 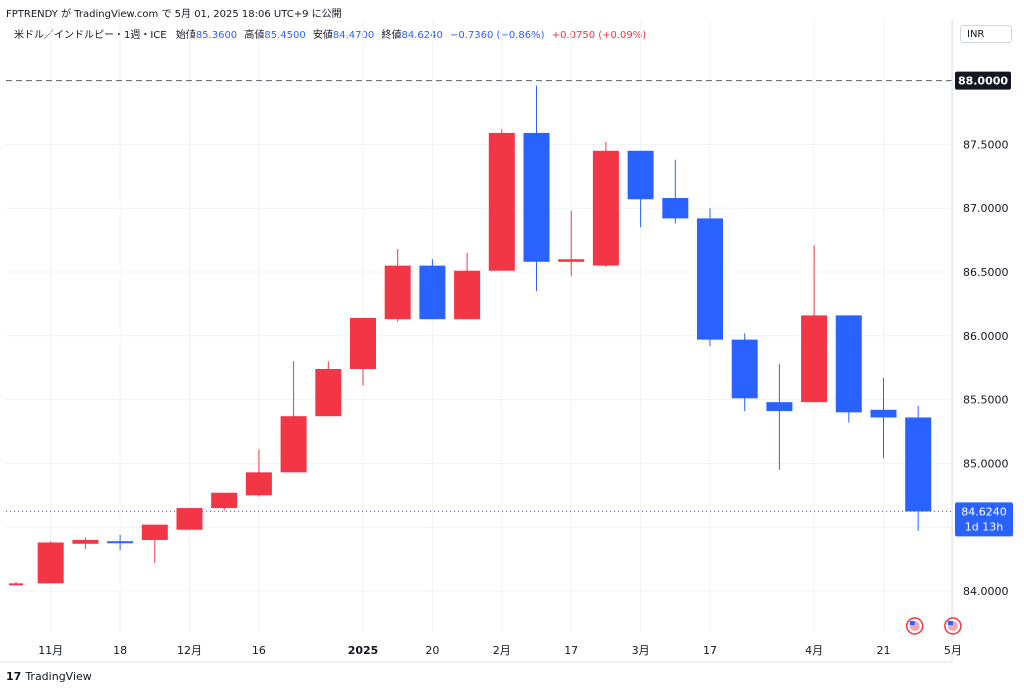 I want to click on low-label: 安値, so click(x=322, y=35).